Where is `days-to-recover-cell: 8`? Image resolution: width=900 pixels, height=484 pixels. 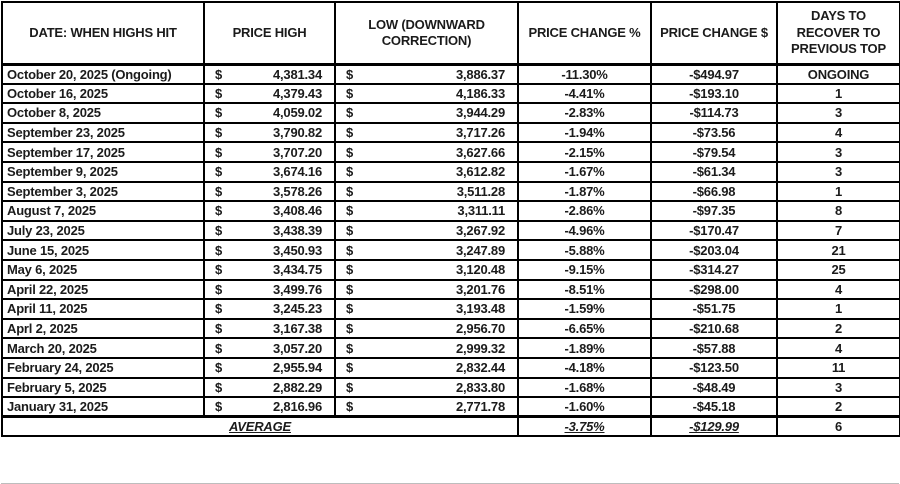 days-to-recover-cell: 8 is located at coordinates (838, 211).